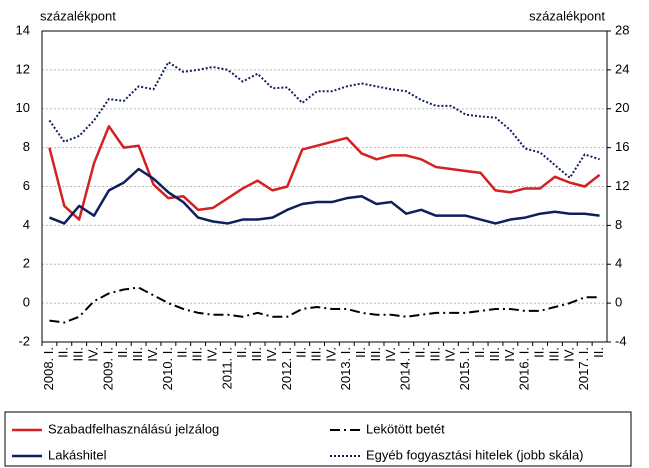 The height and width of the screenshot is (468, 649). What do you see at coordinates (618, 224) in the screenshot?
I see `y2-tick-label: 8` at bounding box center [618, 224].